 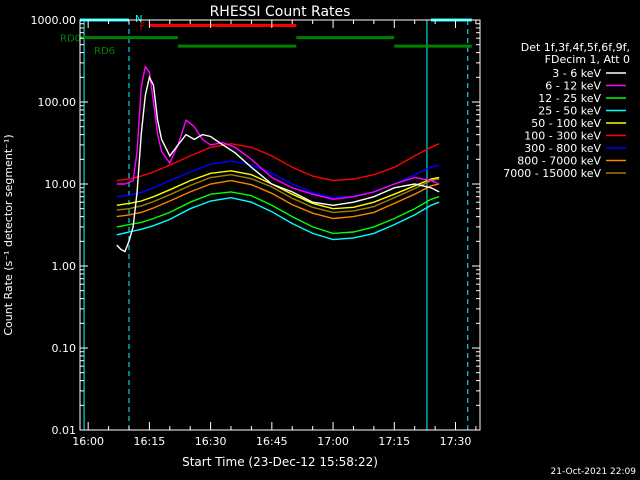 What do you see at coordinates (211, 441) in the screenshot?
I see `x-tick-label-2: 16:30` at bounding box center [211, 441].